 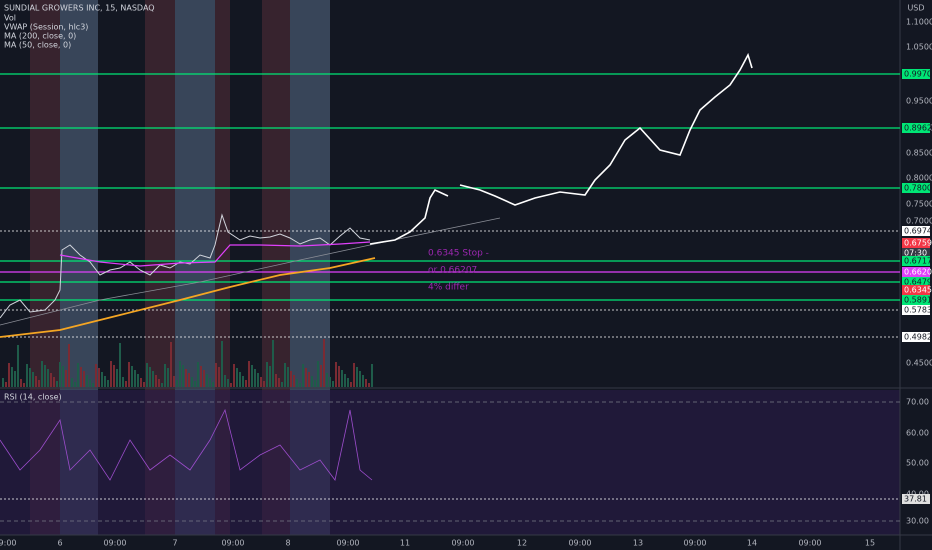 What do you see at coordinates (919, 47) in the screenshot?
I see `price-tick-label: 1.0500` at bounding box center [919, 47].